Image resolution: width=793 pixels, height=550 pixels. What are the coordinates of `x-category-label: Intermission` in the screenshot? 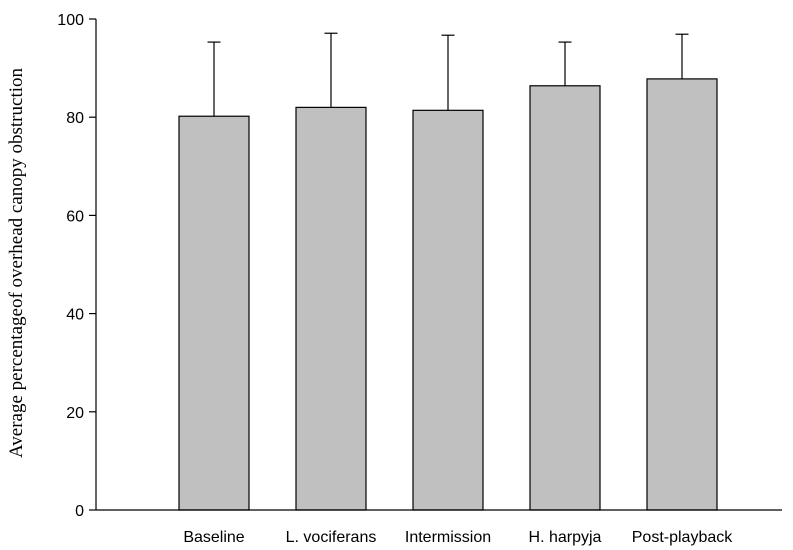 It's located at (448, 537).